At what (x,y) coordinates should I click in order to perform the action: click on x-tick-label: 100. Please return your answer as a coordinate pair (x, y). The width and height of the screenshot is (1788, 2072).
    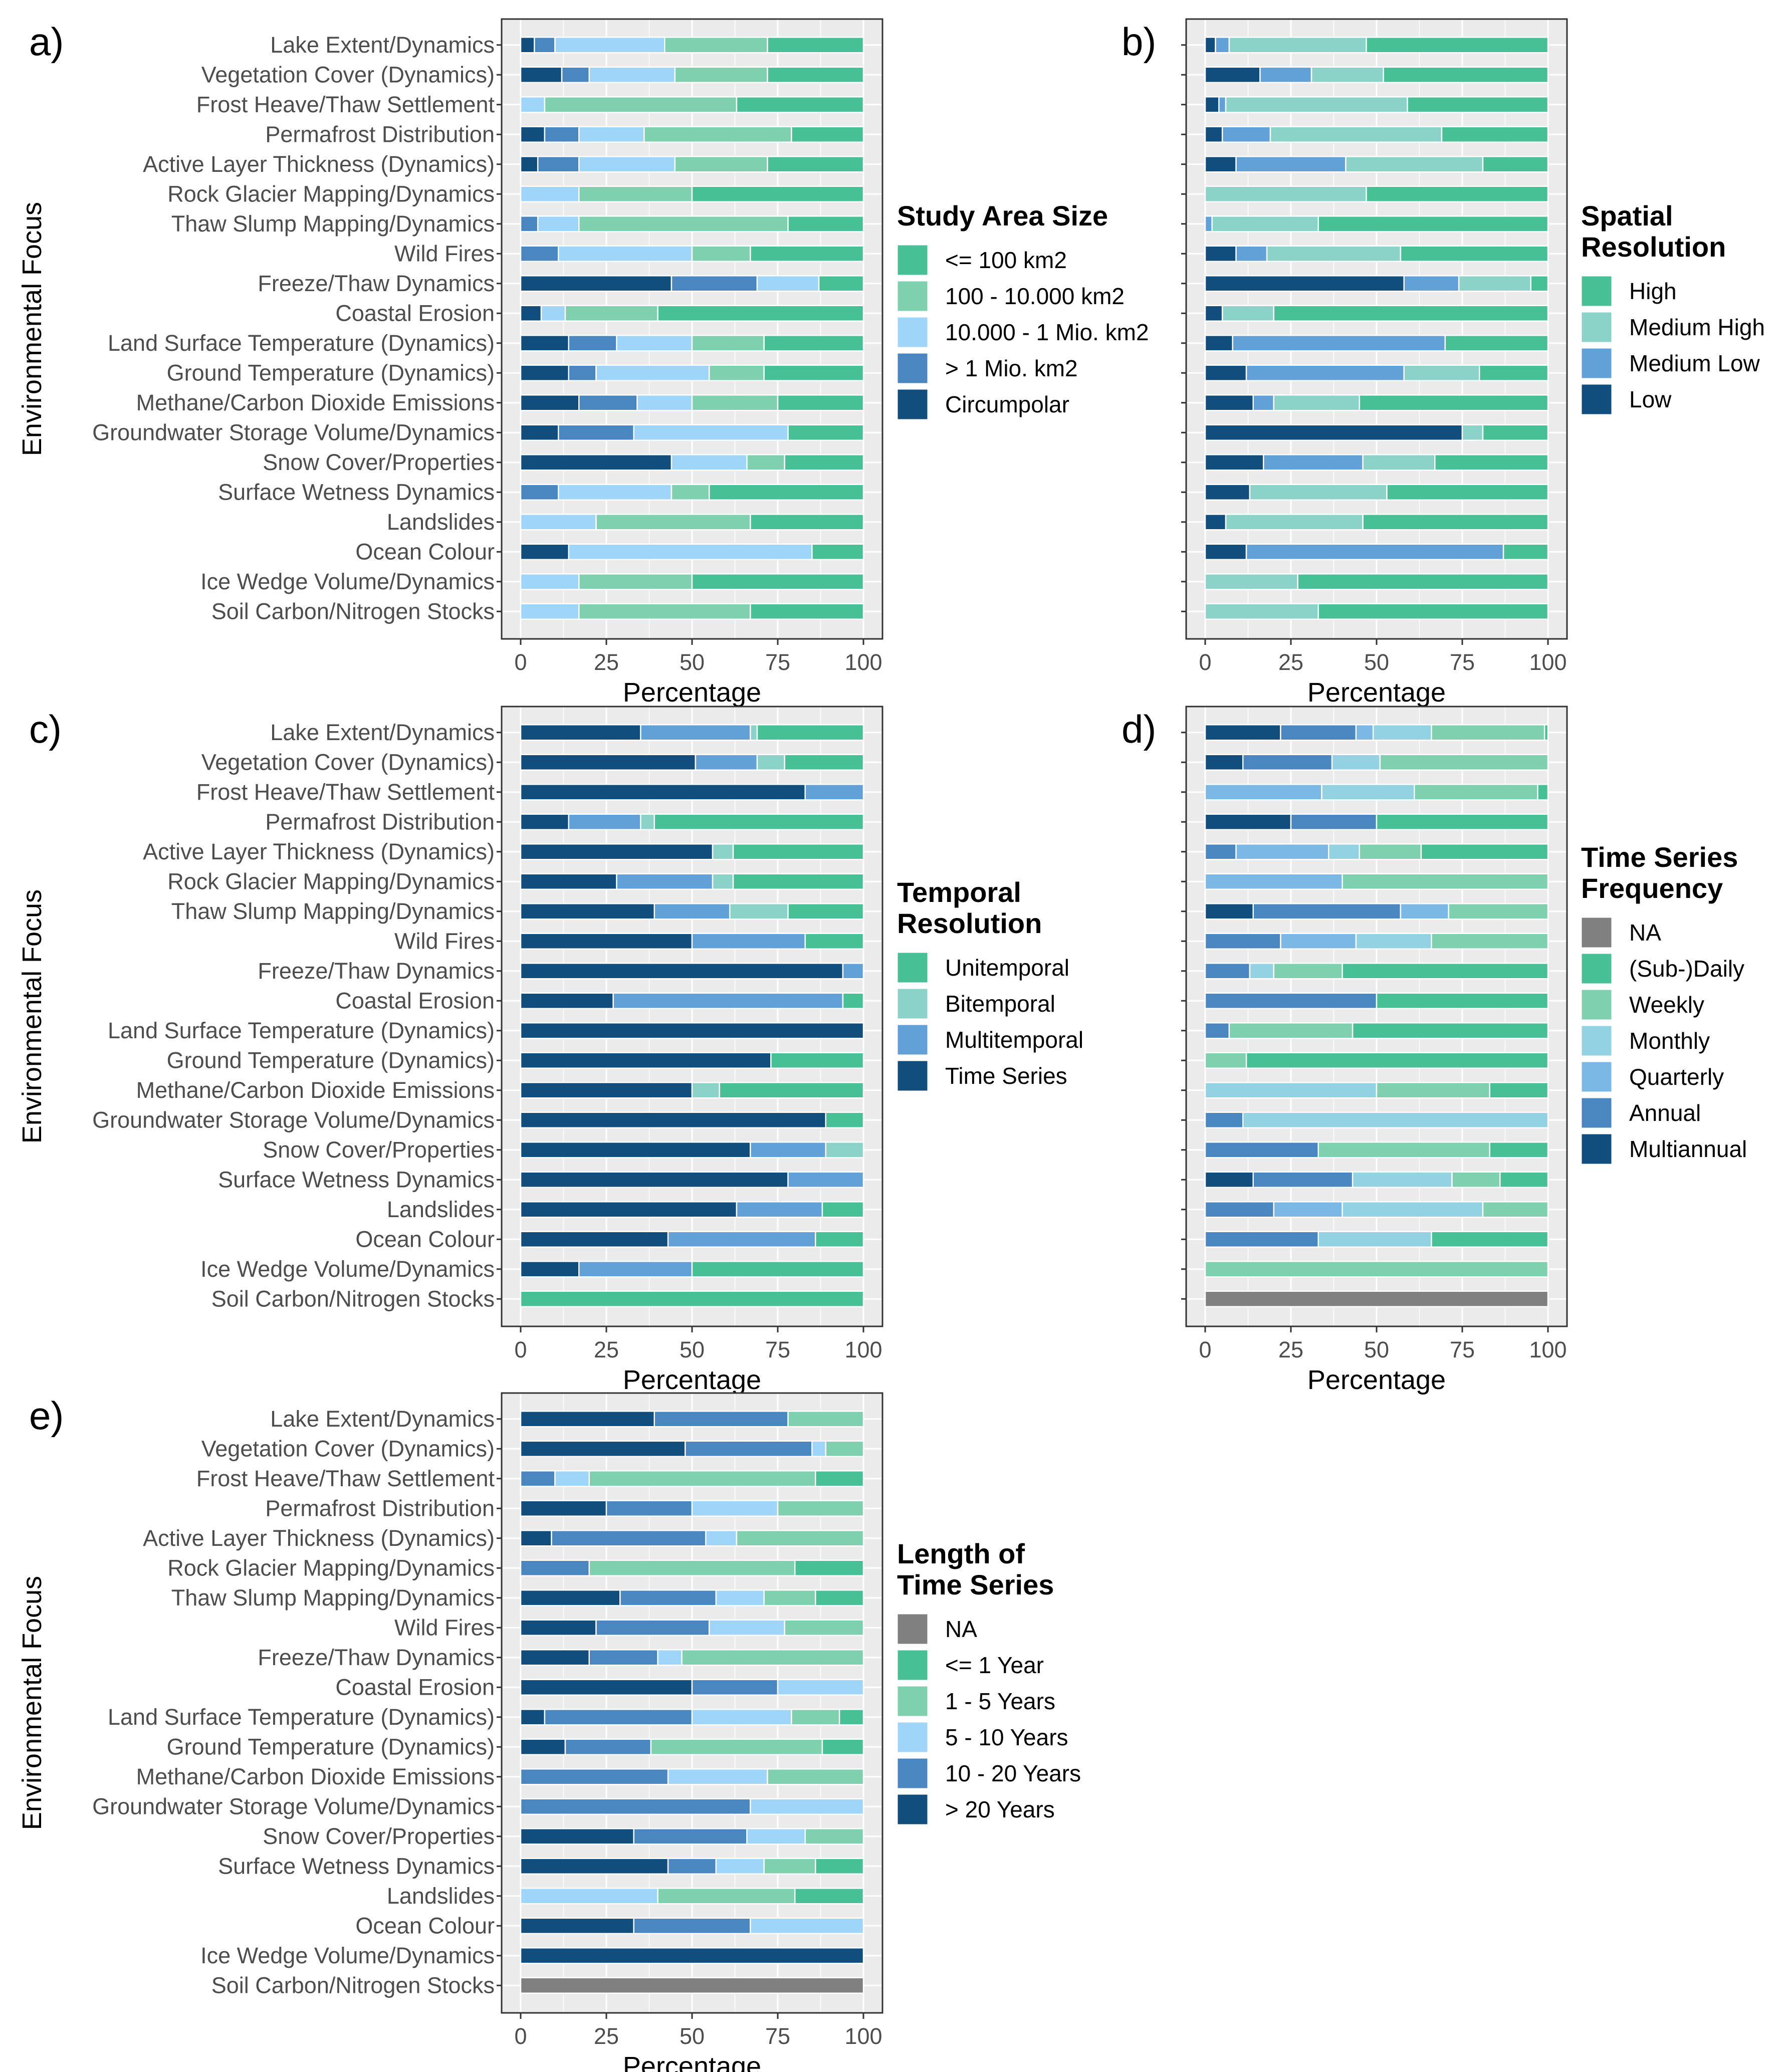
    Looking at the image, I should click on (863, 2036).